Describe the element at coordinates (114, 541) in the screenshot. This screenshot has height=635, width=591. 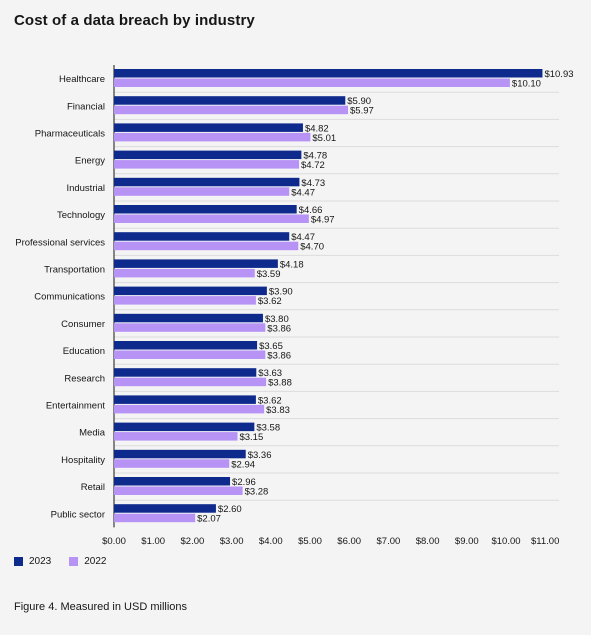
I see `x-tick-label: $0.00` at that location.